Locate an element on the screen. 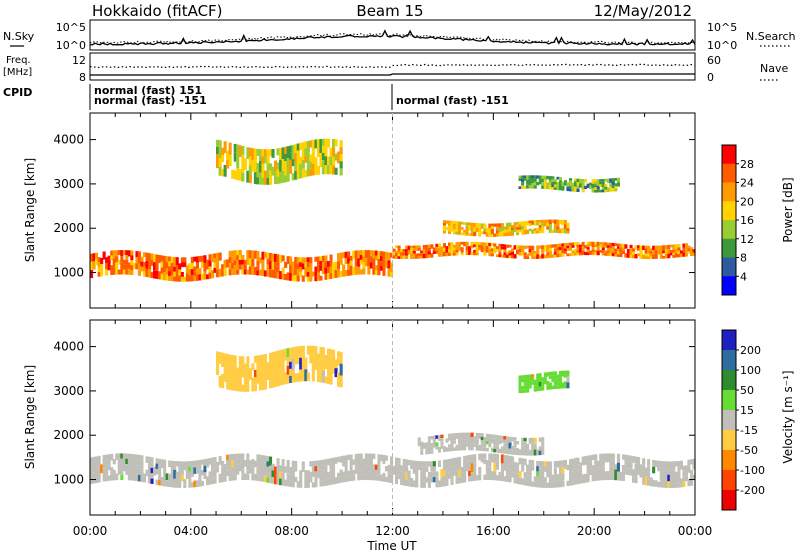 This screenshot has height=554, width=800. x-tick-label: 00:00 is located at coordinates (90, 531).